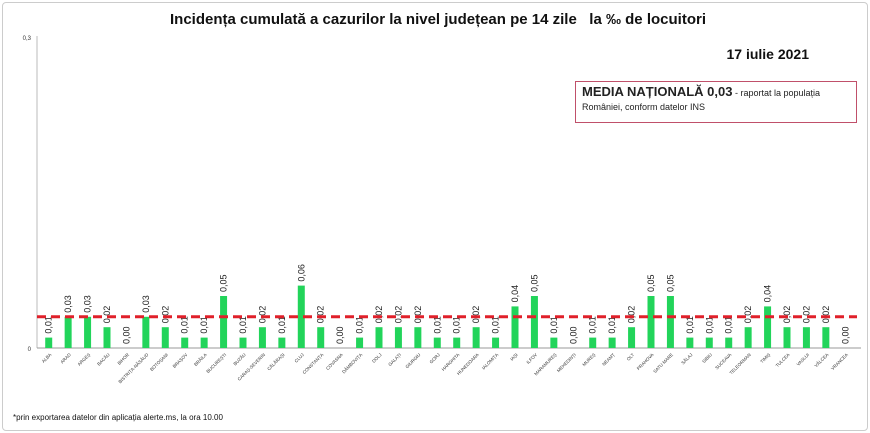  What do you see at coordinates (351, 362) in the screenshot?
I see `x-tick-label: DÂMBOVIȚA` at bounding box center [351, 362].